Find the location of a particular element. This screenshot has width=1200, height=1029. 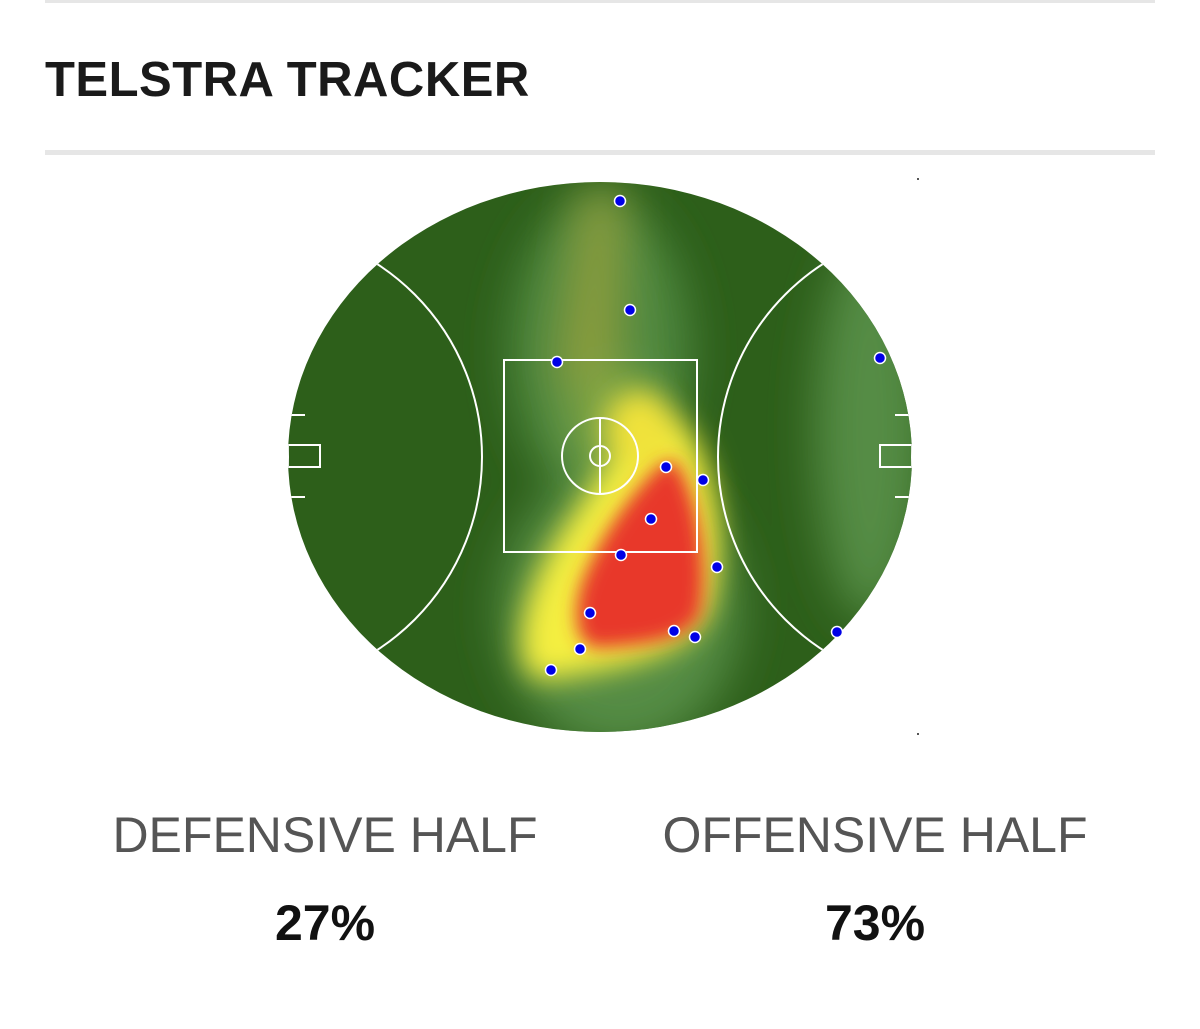

offensive-half-stat: OFFENSIVE HALF 73% is located at coordinates (875, 879).